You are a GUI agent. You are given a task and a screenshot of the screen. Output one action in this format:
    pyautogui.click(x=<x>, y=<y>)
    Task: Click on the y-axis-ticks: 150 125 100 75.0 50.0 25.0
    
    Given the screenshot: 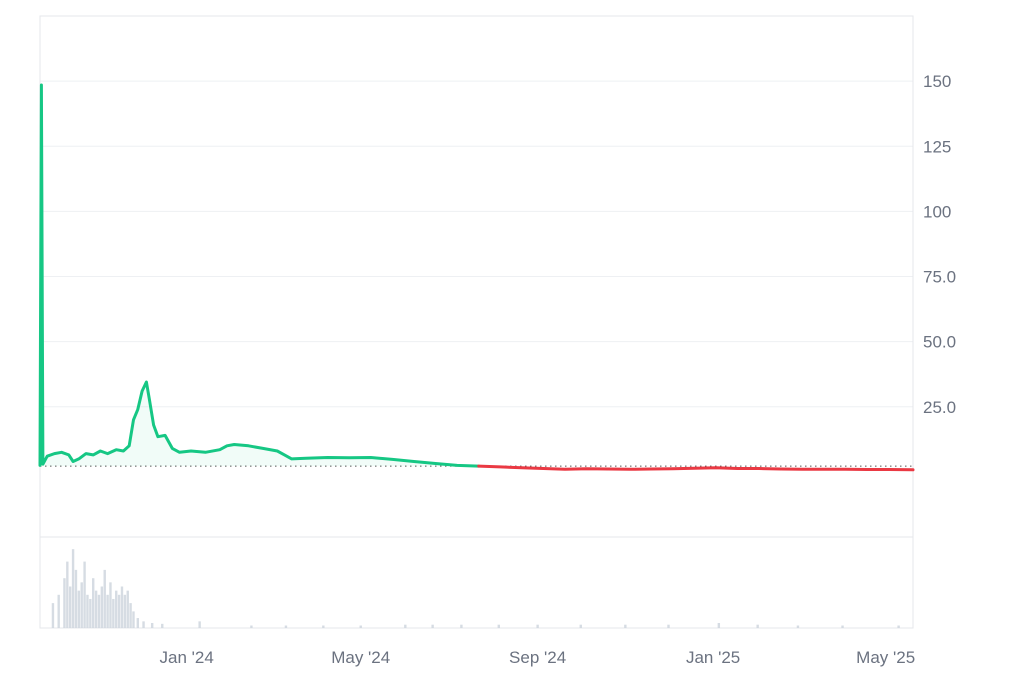 What is the action you would take?
    pyautogui.click(x=939, y=244)
    